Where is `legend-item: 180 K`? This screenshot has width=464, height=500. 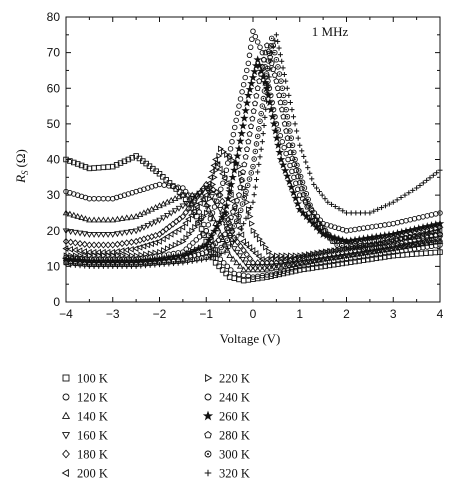
legend-item: 180 K is located at coordinates (85, 455).